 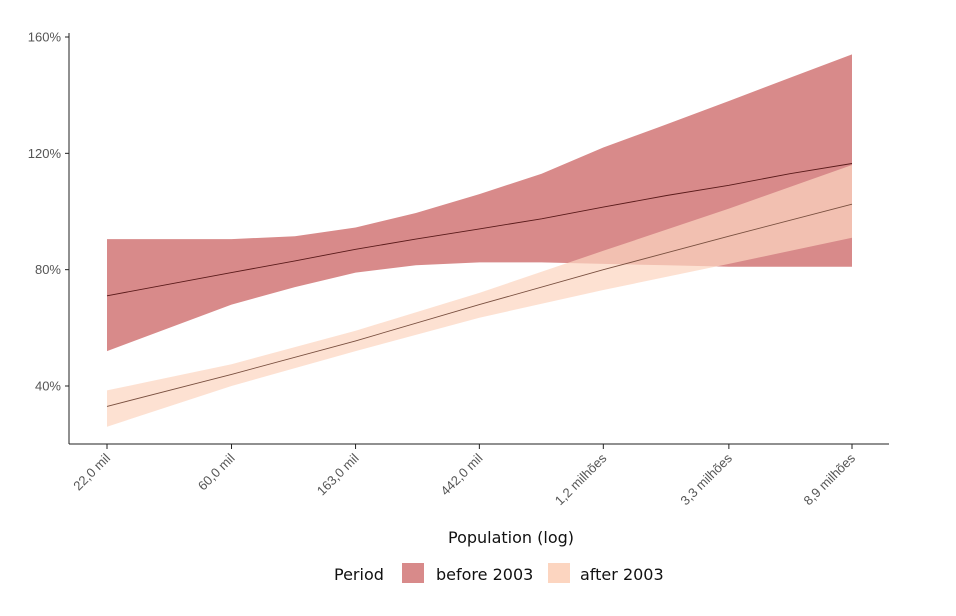 I want to click on y-tick-label: 80%, so click(x=48, y=269).